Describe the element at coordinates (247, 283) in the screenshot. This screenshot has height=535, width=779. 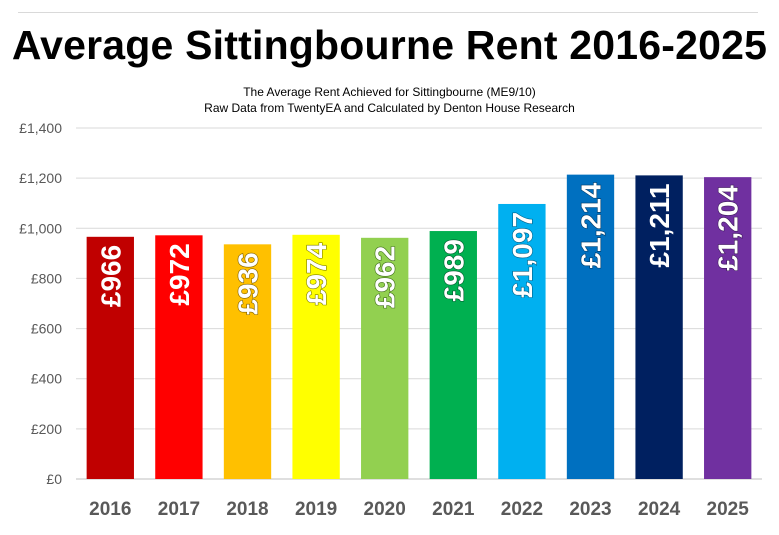
I see `data-label: £936` at that location.